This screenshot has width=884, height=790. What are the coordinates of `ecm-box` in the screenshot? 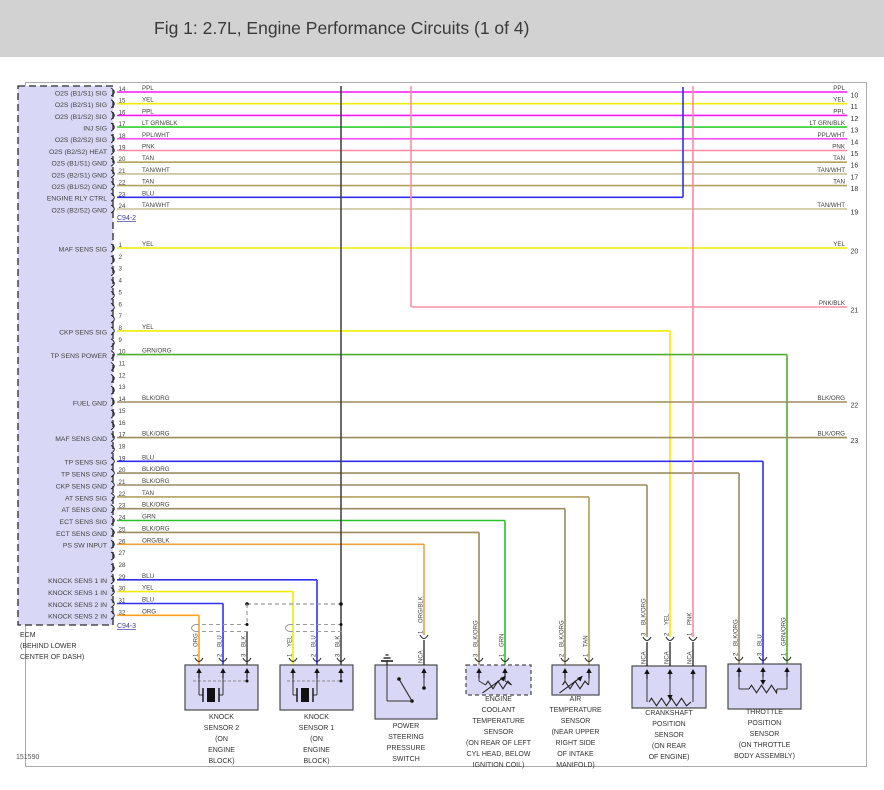 It's located at (65, 355).